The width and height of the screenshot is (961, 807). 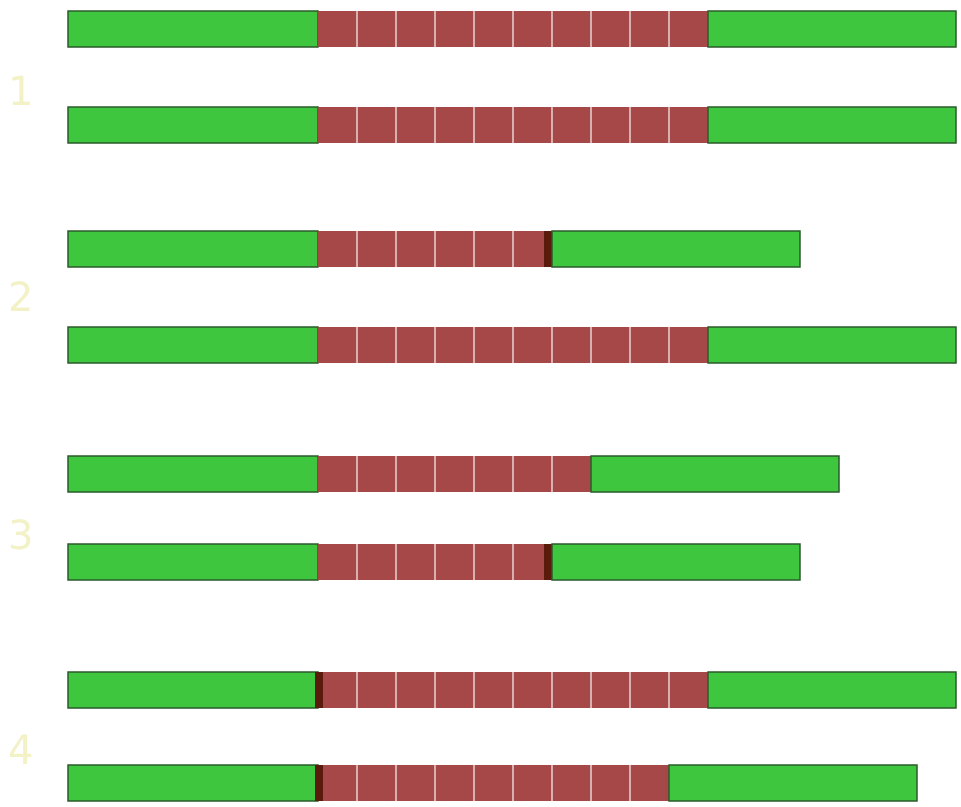 What do you see at coordinates (454, 474) in the screenshot?
I see `group-3-strand-1-repeat-region` at bounding box center [454, 474].